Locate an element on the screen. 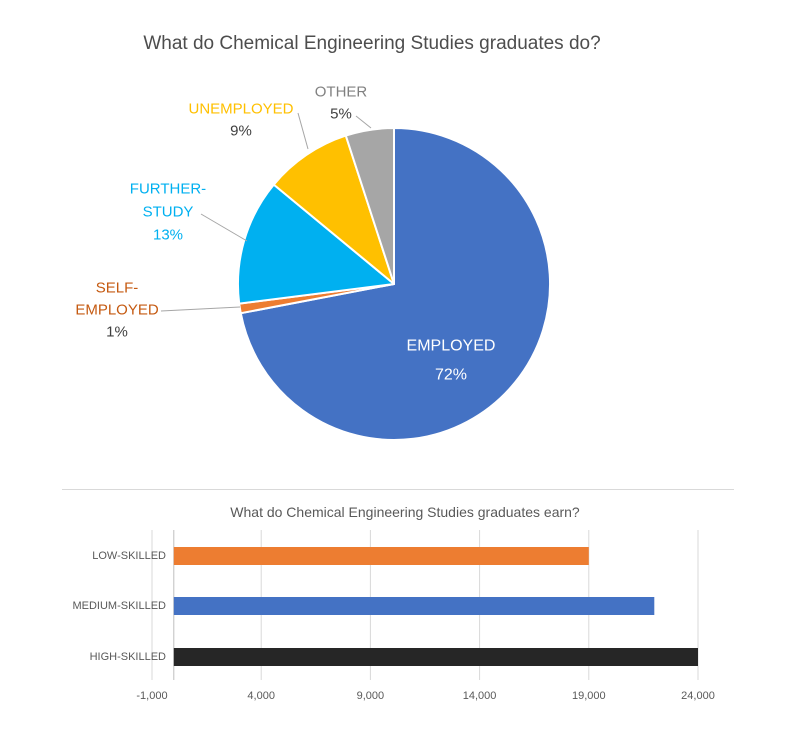 Image resolution: width=810 pixels, height=748 pixels. pie-data-label-other: OTHER 5% is located at coordinates (341, 103).